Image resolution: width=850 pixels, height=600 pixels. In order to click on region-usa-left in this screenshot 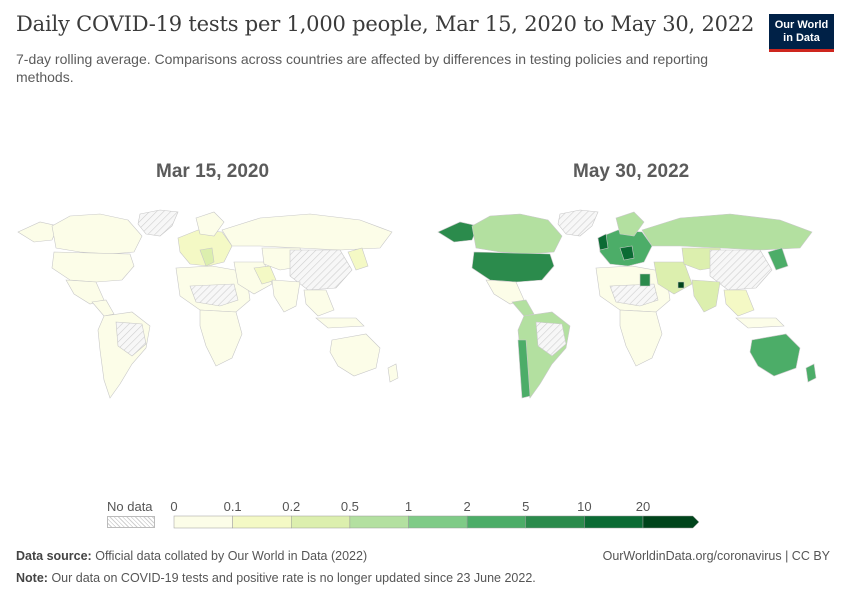, I will do `click(93, 267)`.